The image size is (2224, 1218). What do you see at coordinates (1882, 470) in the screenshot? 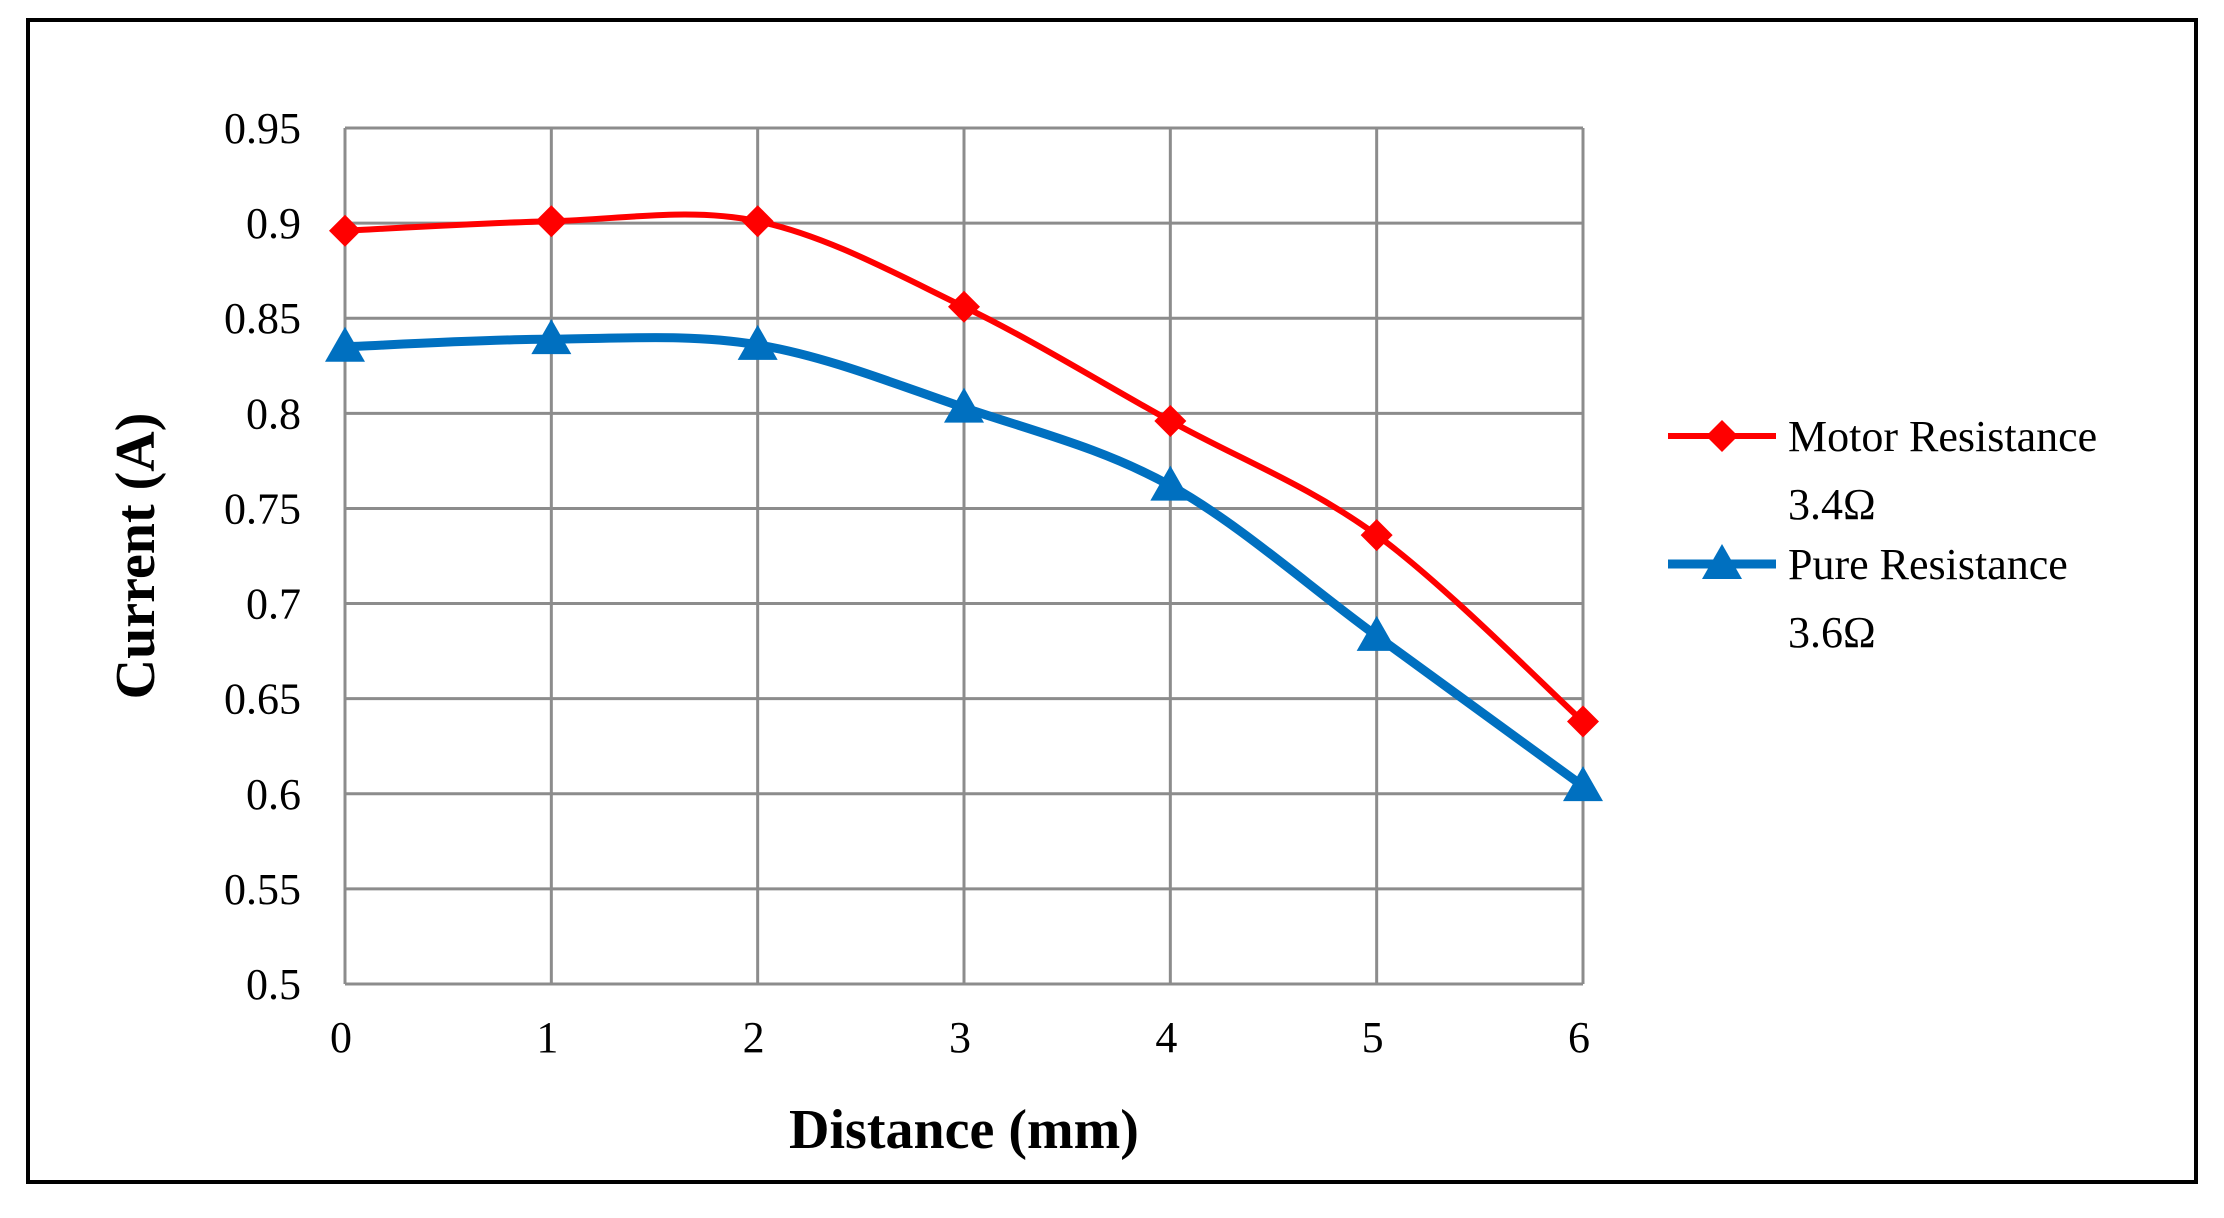
I see `legend-item: Motor Resistance 3.4Ω` at bounding box center [1882, 470].